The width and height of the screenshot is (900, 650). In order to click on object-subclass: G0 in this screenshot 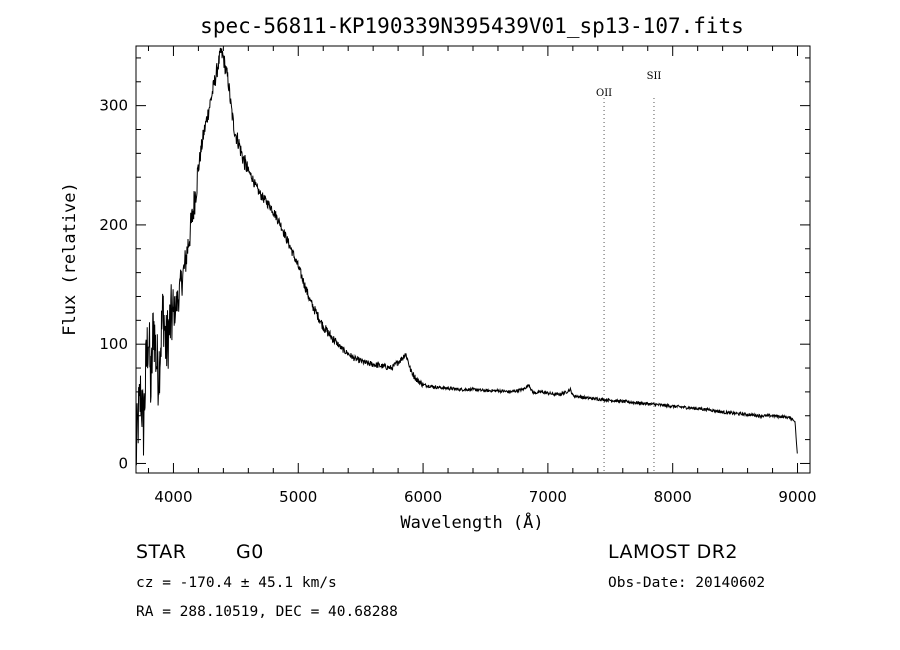, I will do `click(250, 552)`.